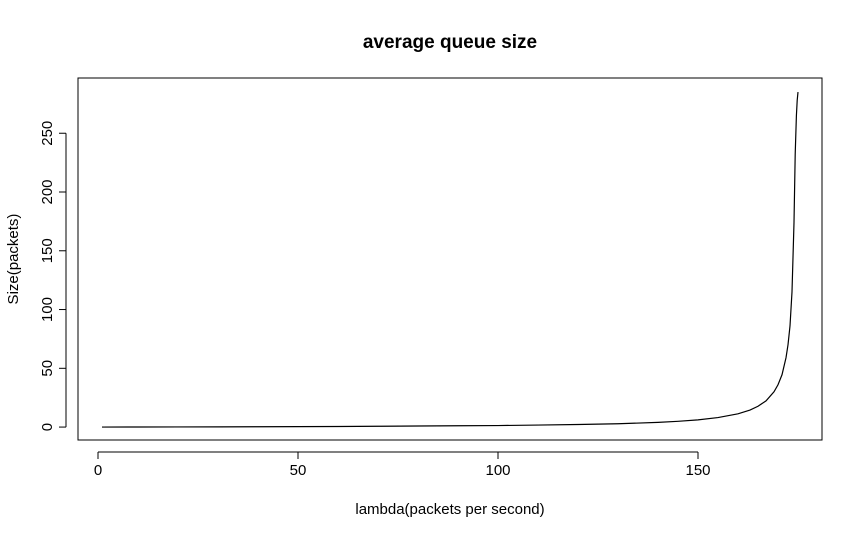 The image size is (862, 538). What do you see at coordinates (98, 470) in the screenshot?
I see `x-tick-label: 0` at bounding box center [98, 470].